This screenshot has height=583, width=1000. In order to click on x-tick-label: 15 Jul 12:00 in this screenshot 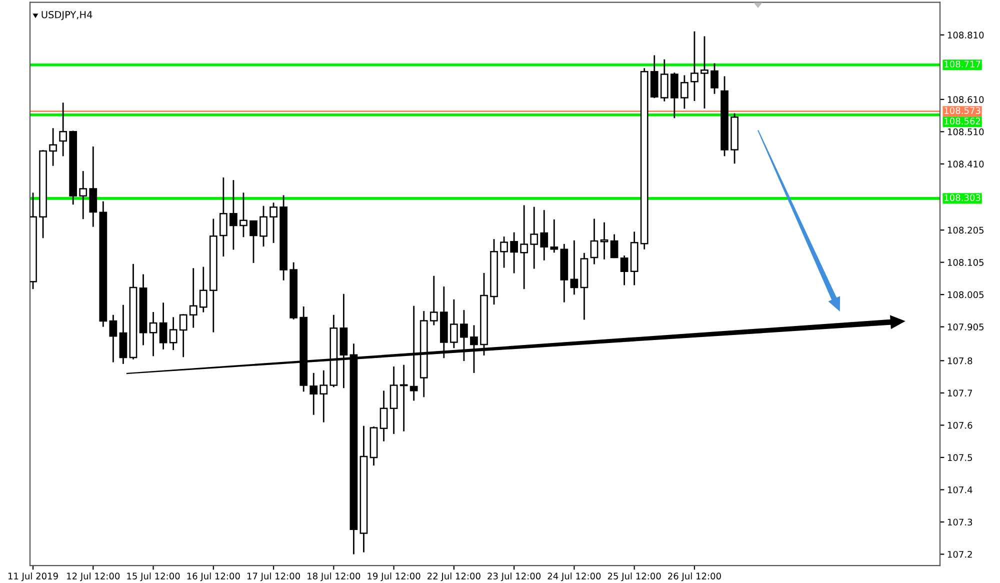, I will do `click(153, 577)`.